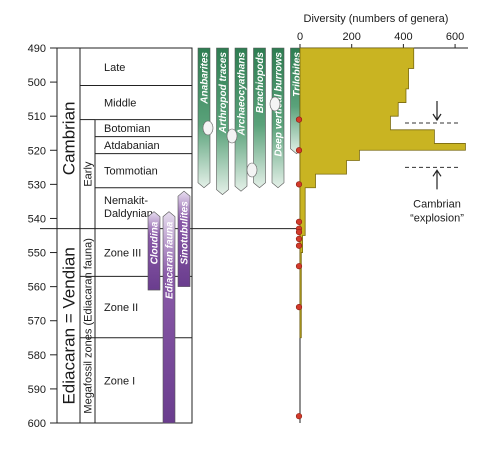 The width and height of the screenshot is (500, 450). I want to click on stage-label: Atdabanian, so click(132, 146).